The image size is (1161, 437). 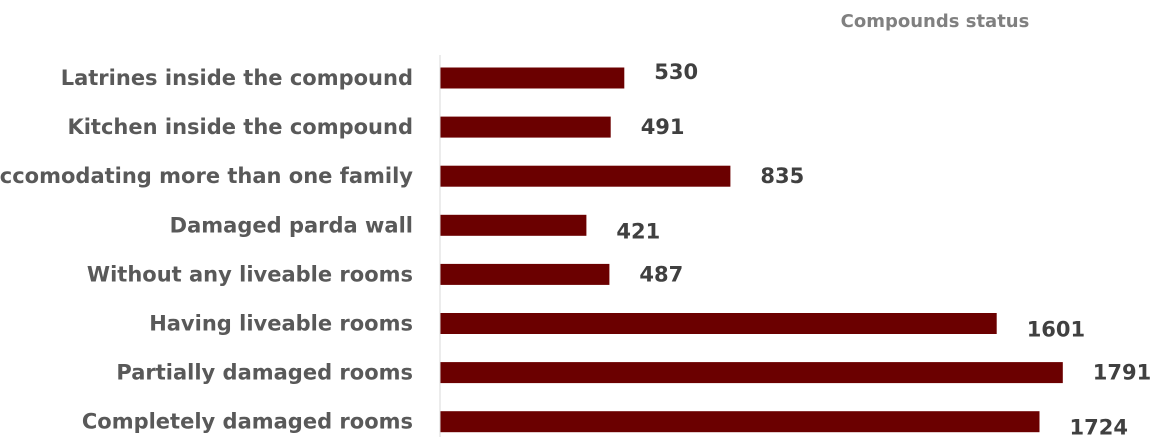 I want to click on category-label-1: Latrines inside the compound, so click(x=237, y=78).